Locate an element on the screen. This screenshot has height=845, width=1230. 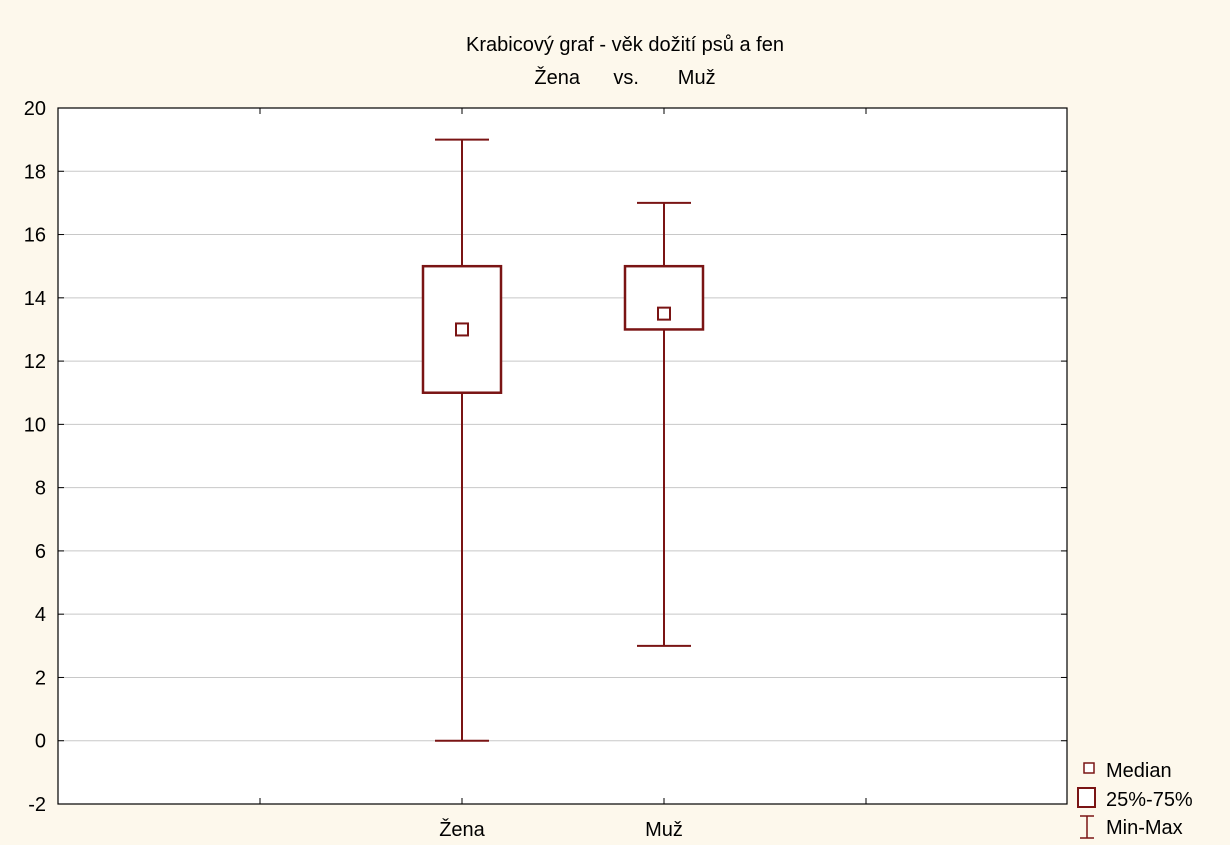
y-tick-label: 20 is located at coordinates (35, 109).